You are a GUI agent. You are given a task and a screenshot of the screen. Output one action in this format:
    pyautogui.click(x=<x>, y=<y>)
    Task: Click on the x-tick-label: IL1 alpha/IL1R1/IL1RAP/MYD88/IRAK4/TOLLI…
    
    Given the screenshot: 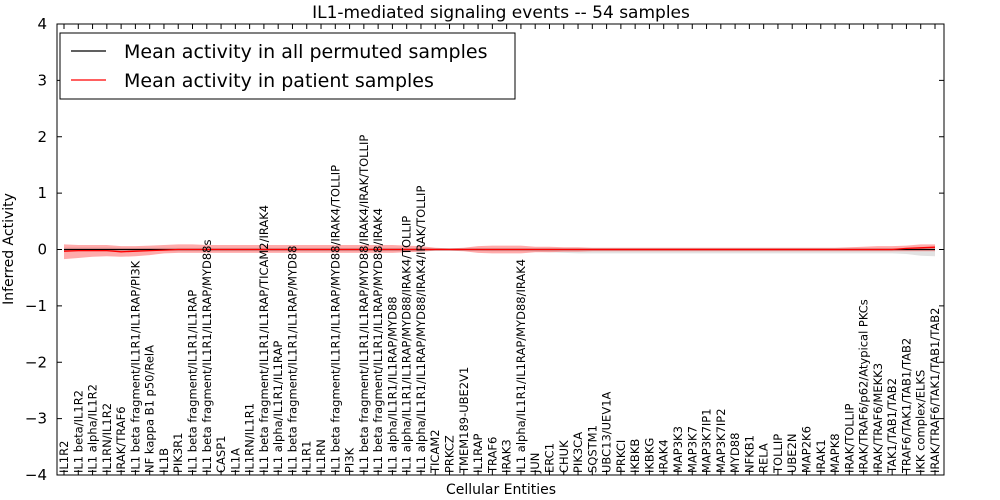 What is the action you would take?
    pyautogui.click(x=407, y=344)
    